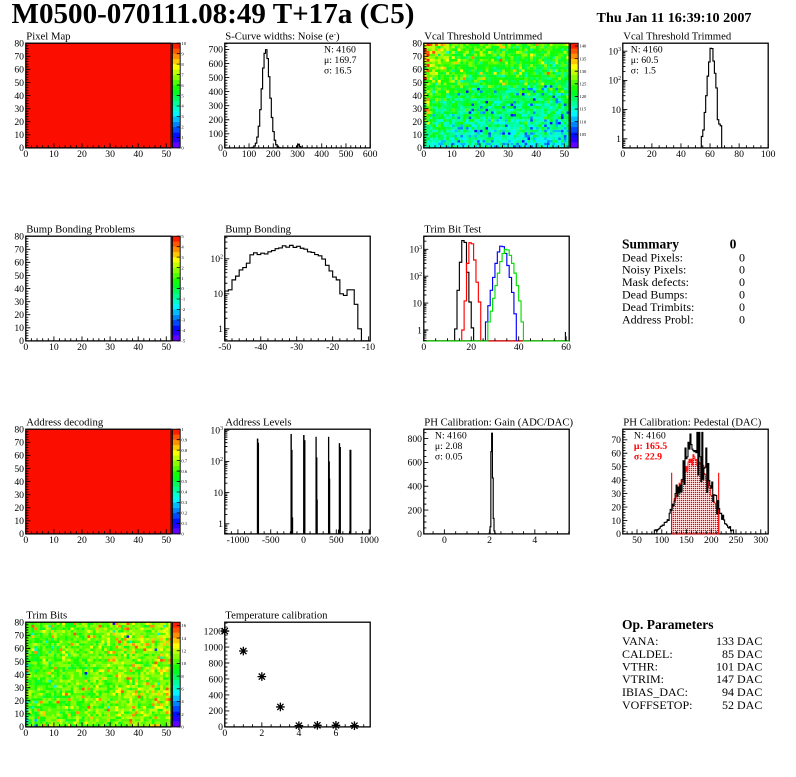 This screenshot has height=777, width=796. I want to click on svg-text: 52, so click(728, 705).